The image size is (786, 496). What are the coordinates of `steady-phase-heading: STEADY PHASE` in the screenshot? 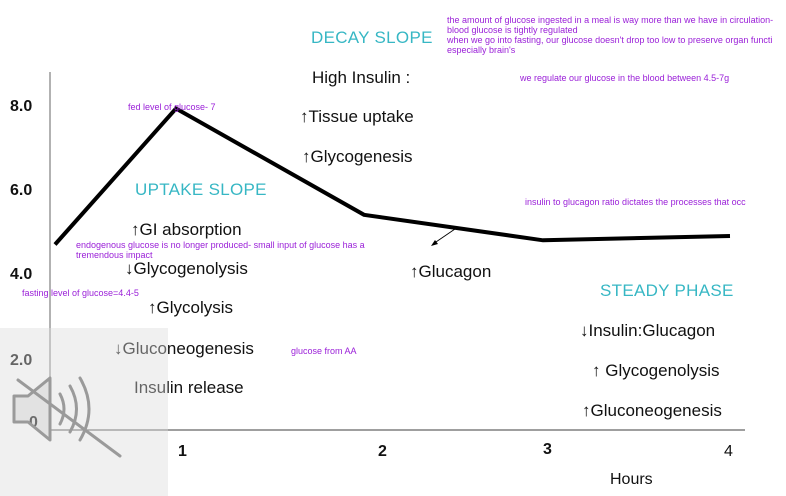 It's located at (667, 290).